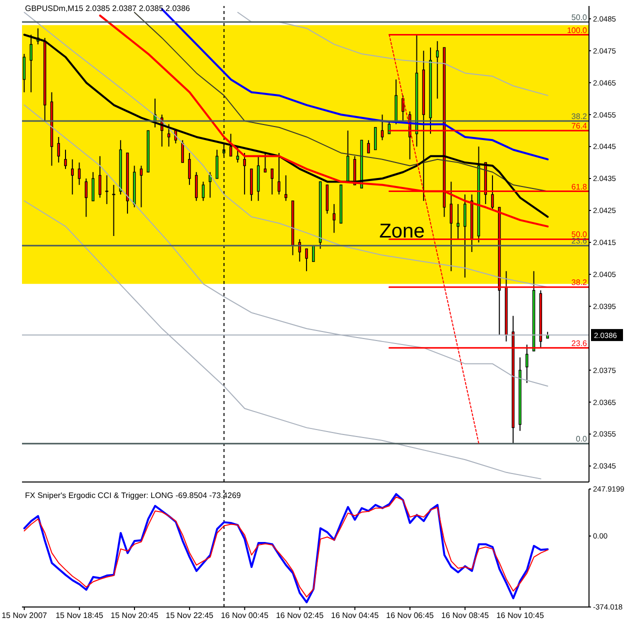  I want to click on x-tick-label: 15 Nov 20:45, so click(134, 615).